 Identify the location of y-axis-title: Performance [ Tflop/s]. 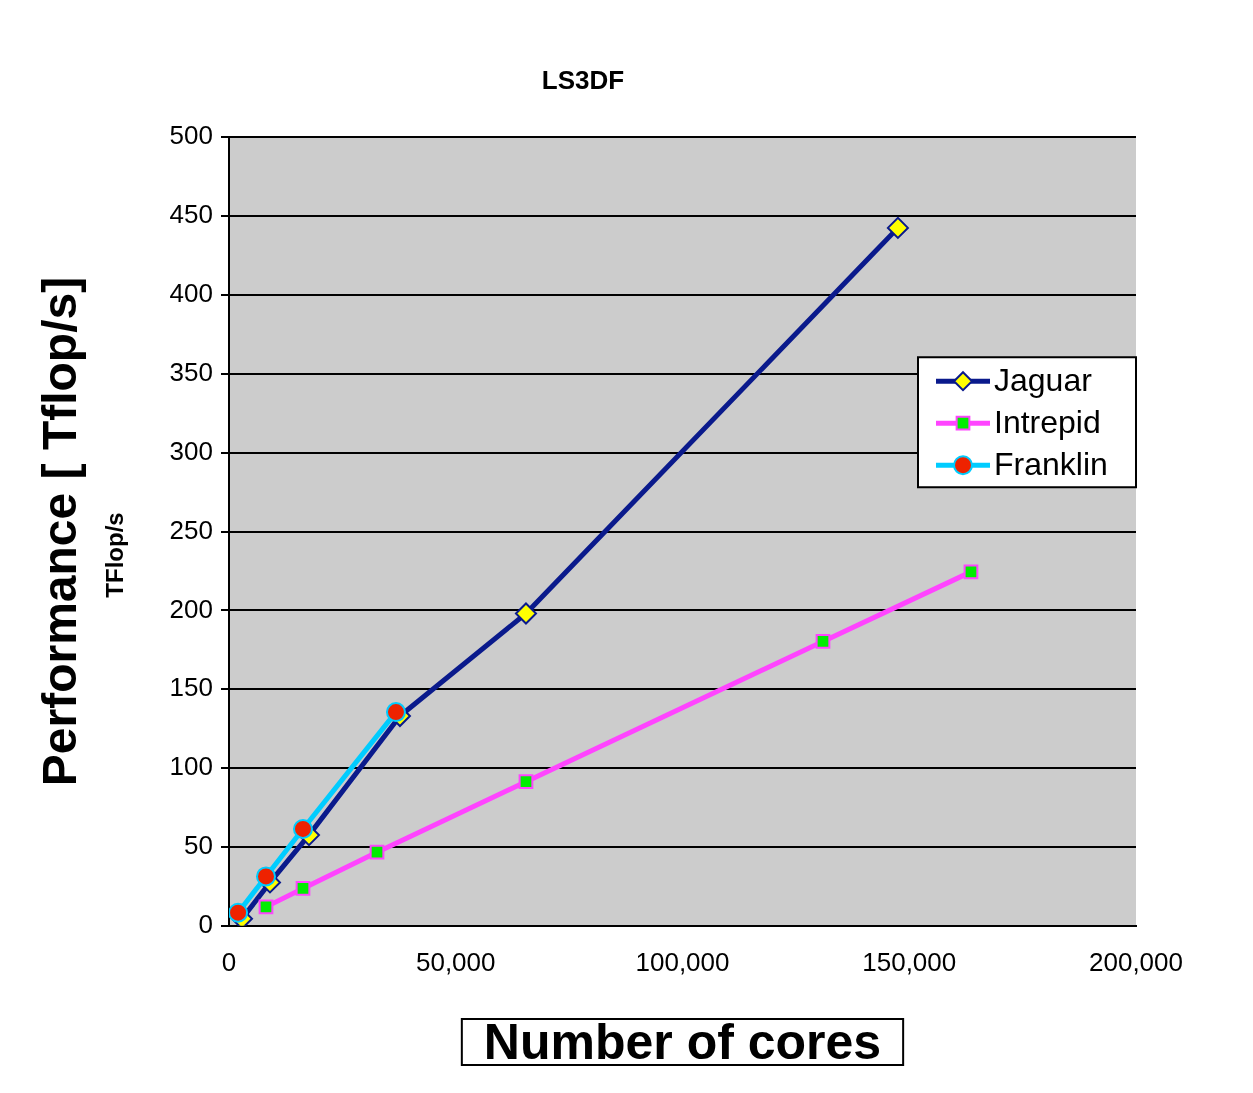
(60, 531).